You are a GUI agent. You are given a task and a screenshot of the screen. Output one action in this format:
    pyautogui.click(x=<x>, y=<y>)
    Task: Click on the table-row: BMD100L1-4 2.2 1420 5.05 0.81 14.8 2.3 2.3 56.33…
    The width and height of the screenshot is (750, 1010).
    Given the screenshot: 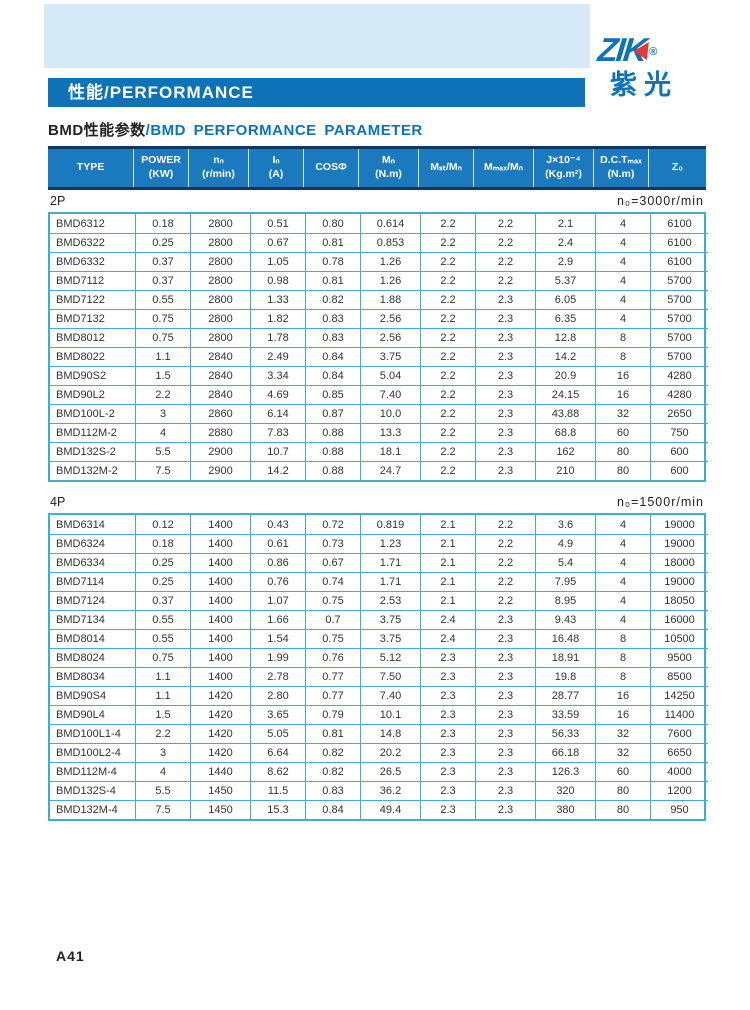 What is the action you would take?
    pyautogui.click(x=379, y=733)
    